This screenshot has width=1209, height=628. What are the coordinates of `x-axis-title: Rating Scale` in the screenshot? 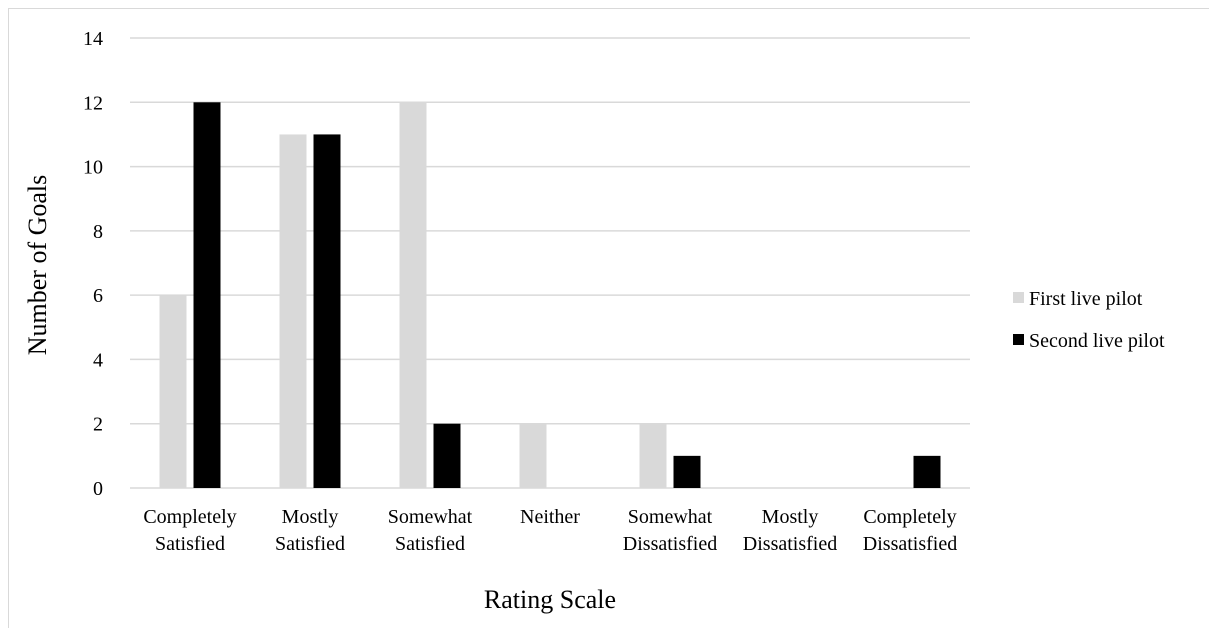 It's located at (550, 599).